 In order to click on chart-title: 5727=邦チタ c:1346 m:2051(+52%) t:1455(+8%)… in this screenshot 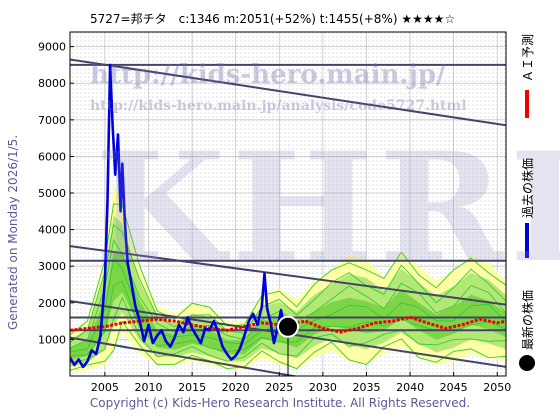, I will do `click(273, 19)`.